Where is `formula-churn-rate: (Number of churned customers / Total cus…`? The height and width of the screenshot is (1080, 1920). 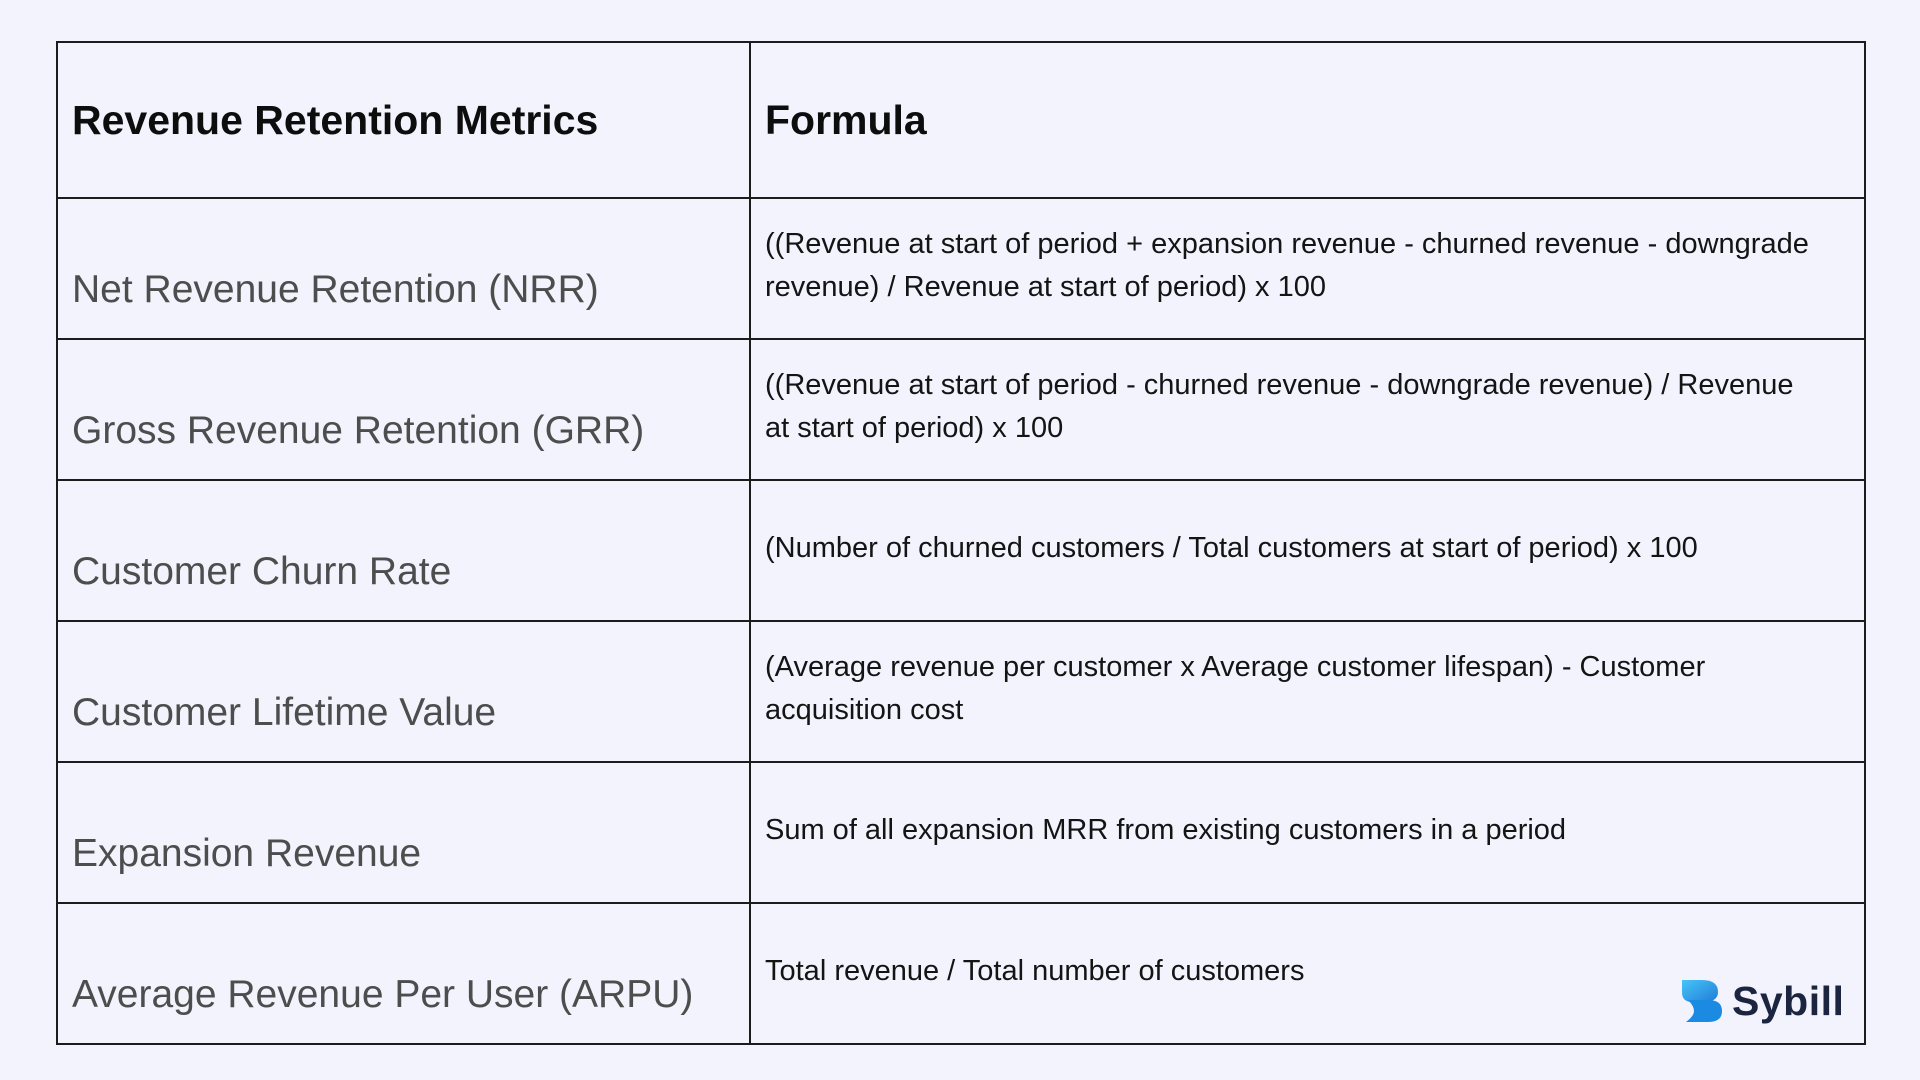
formula-churn-rate: (Number of churned customers / Total cus… is located at coordinates (1307, 550).